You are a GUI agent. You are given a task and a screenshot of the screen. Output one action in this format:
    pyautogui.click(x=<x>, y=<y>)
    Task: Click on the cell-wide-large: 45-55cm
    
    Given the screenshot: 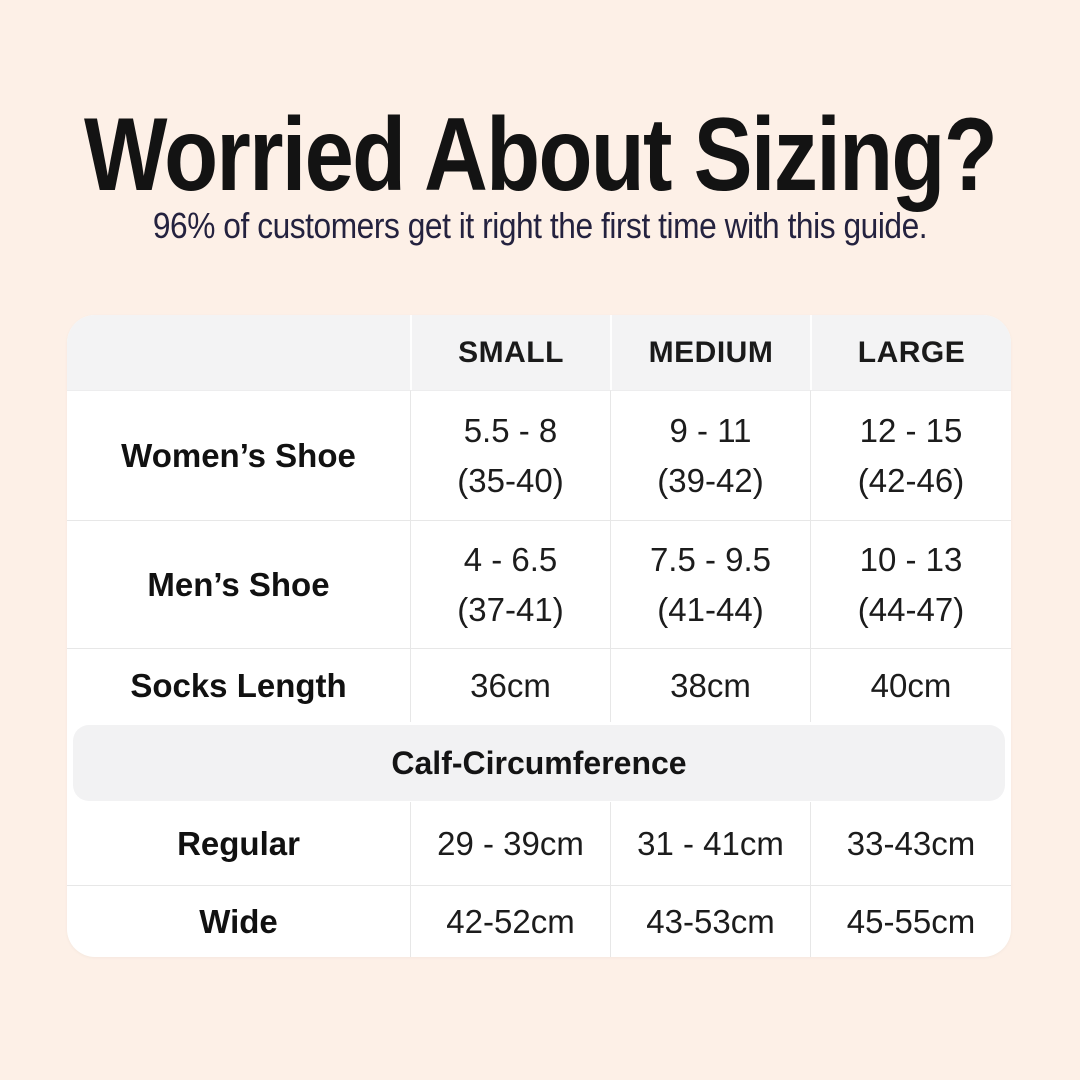 What is the action you would take?
    pyautogui.click(x=910, y=921)
    